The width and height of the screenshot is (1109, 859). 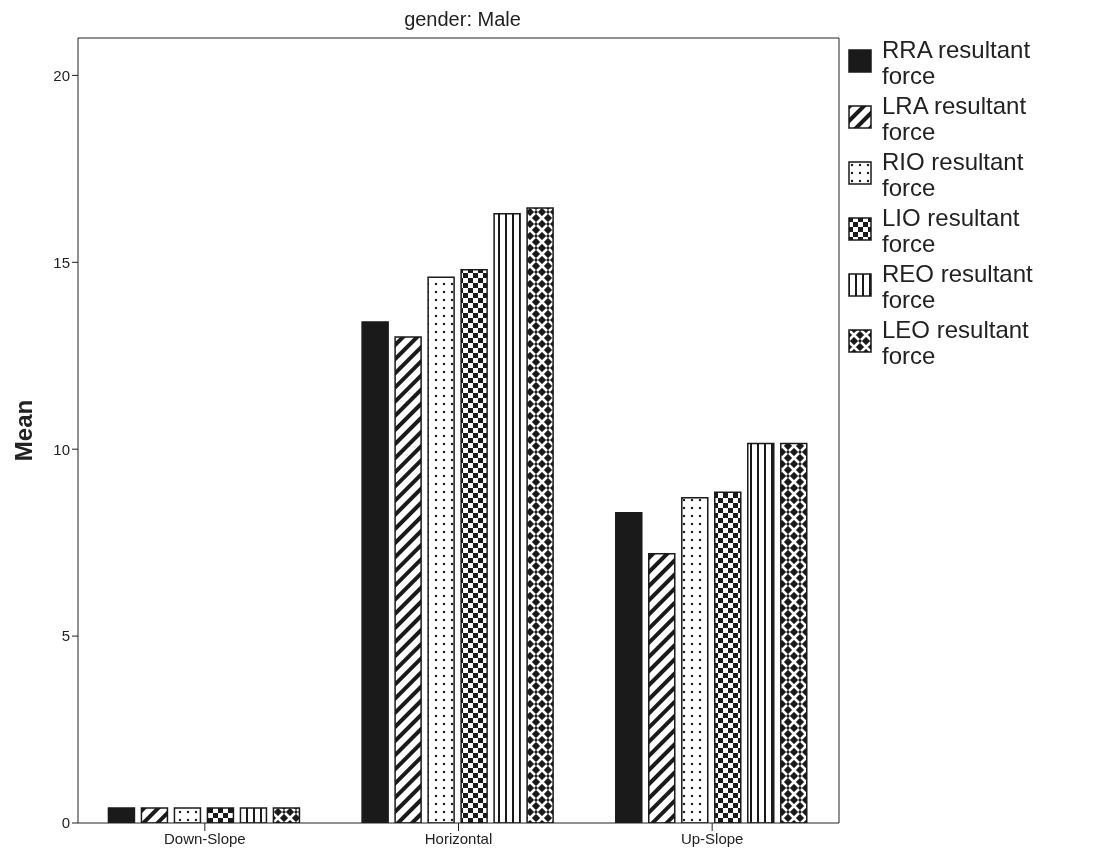 I want to click on y-axis-title: Mean, so click(x=23, y=430).